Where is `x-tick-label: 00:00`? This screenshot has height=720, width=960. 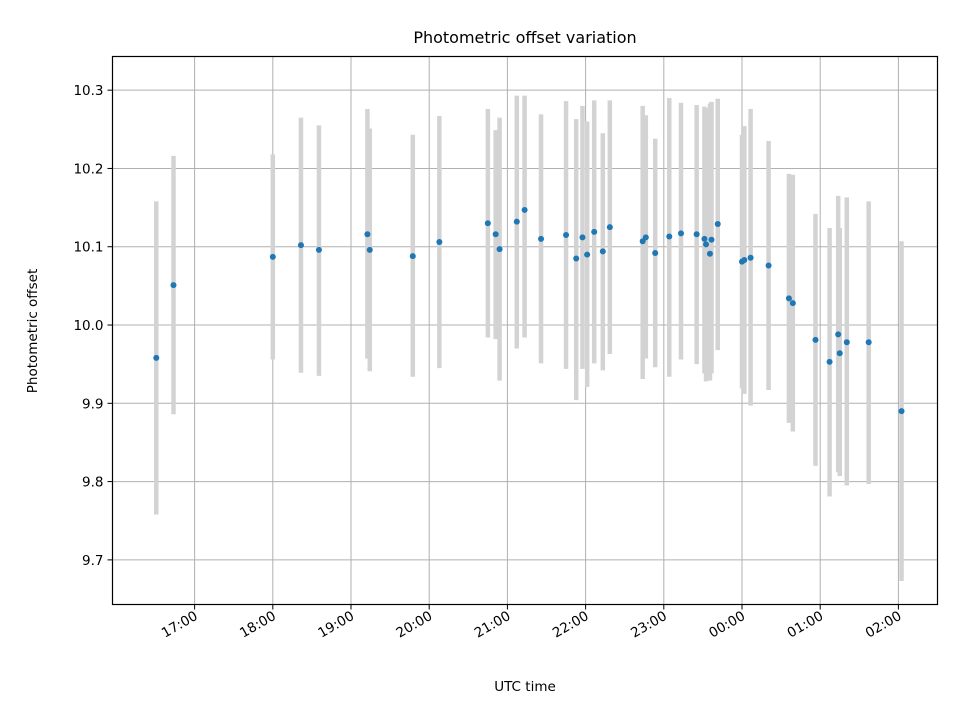
x-tick-label: 00:00 is located at coordinates (727, 624).